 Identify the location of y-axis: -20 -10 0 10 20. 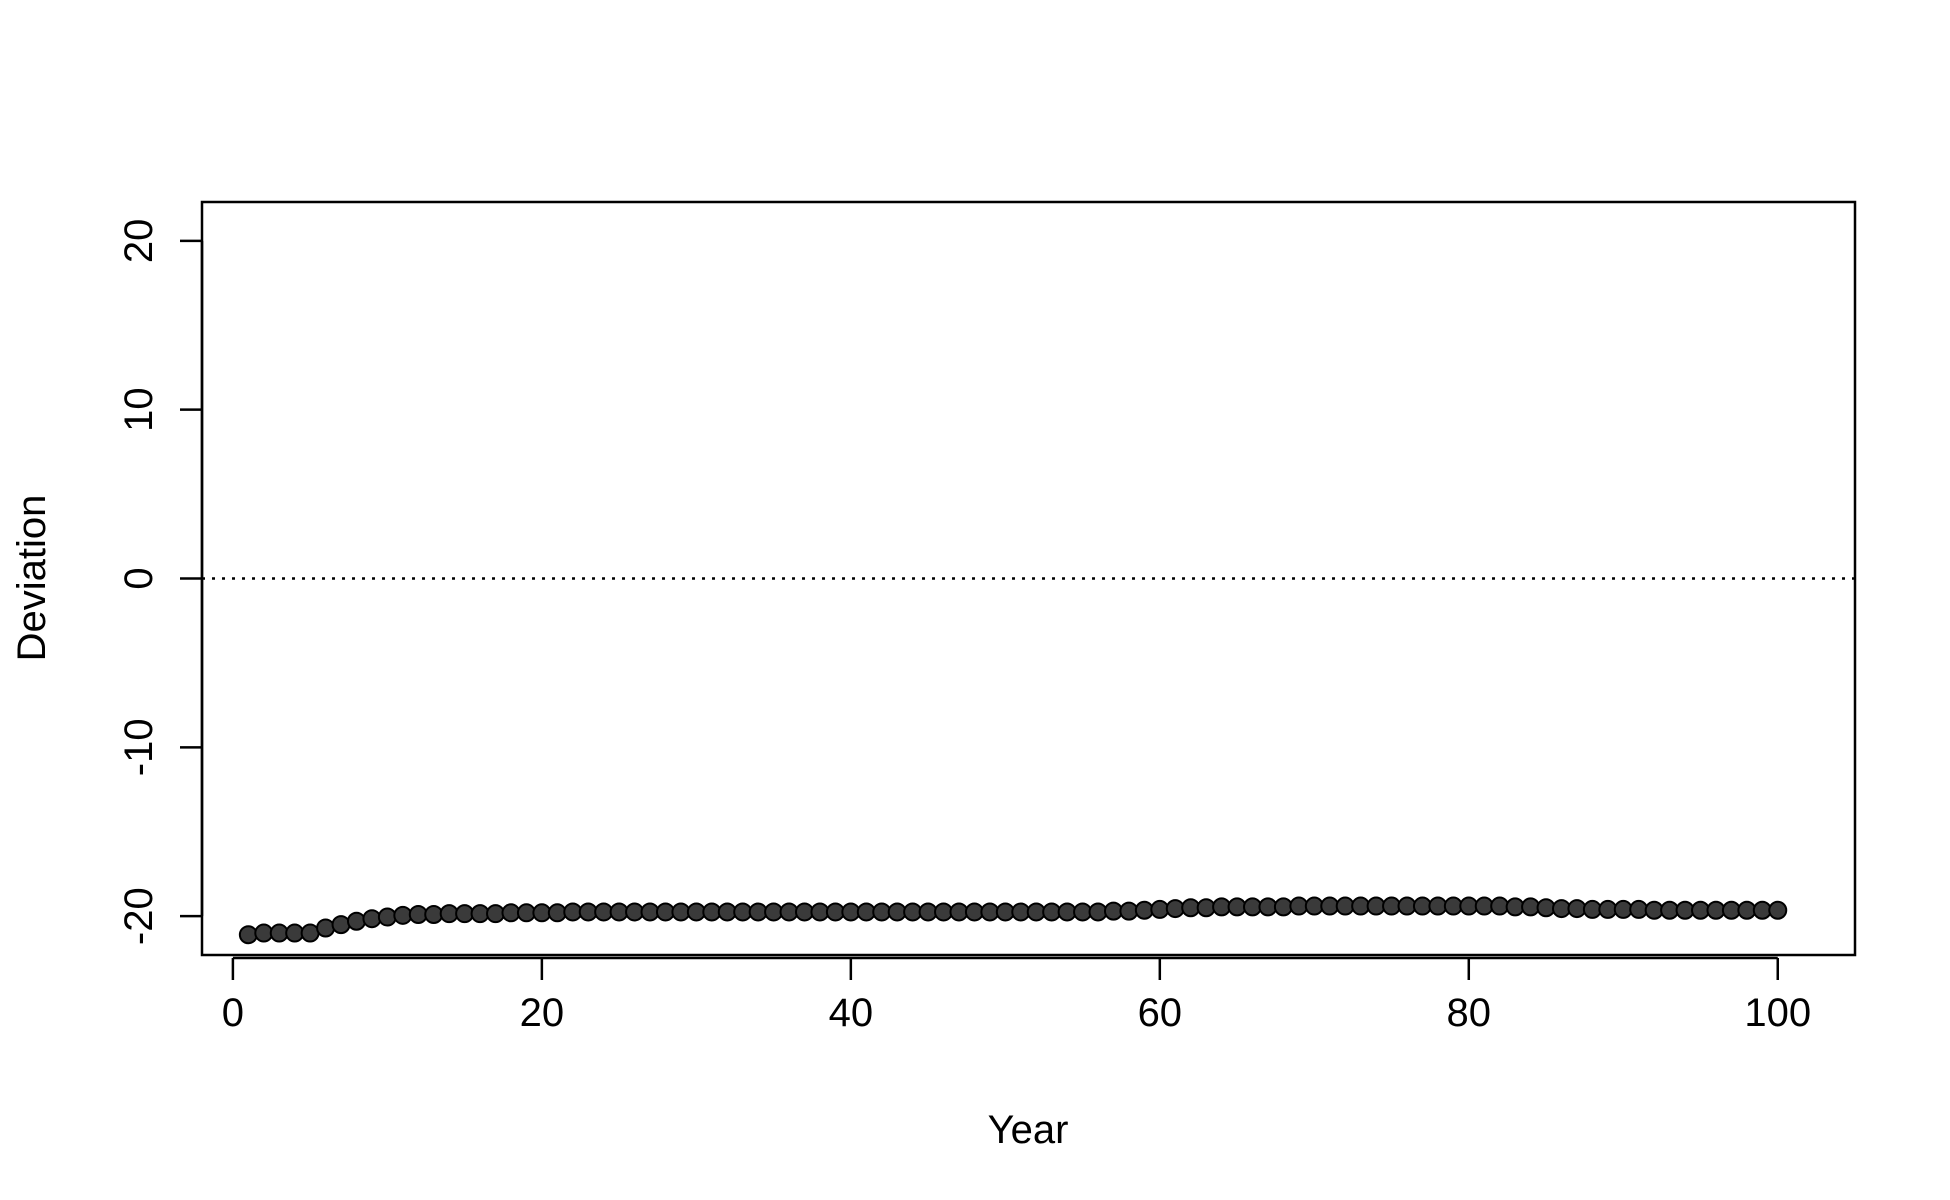
(160, 582).